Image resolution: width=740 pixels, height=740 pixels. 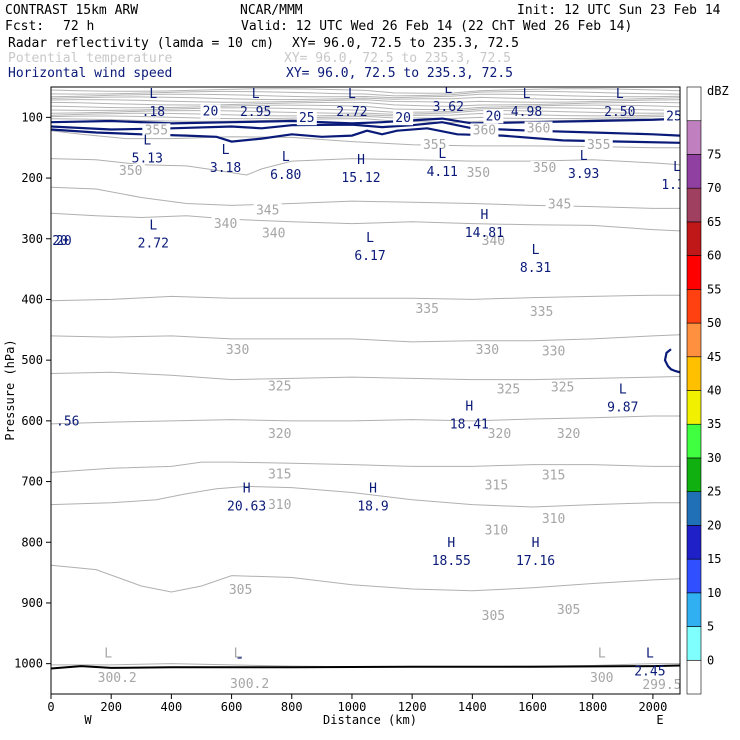 I want to click on extremum-value: 14.81, so click(x=484, y=233).